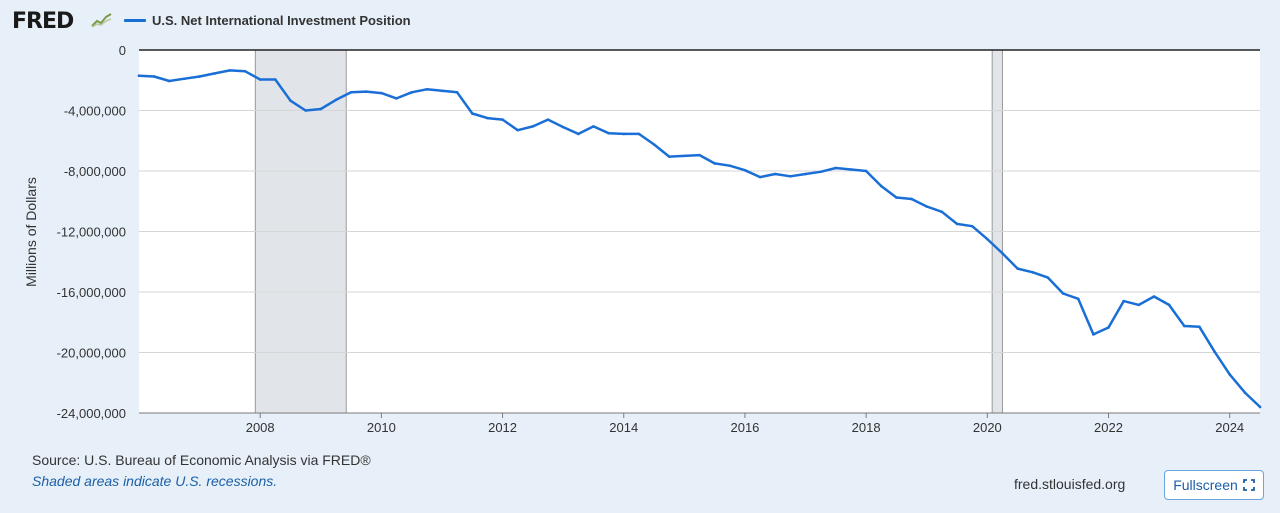 The width and height of the screenshot is (1280, 513). What do you see at coordinates (101, 20) in the screenshot?
I see `trend-graph-icon` at bounding box center [101, 20].